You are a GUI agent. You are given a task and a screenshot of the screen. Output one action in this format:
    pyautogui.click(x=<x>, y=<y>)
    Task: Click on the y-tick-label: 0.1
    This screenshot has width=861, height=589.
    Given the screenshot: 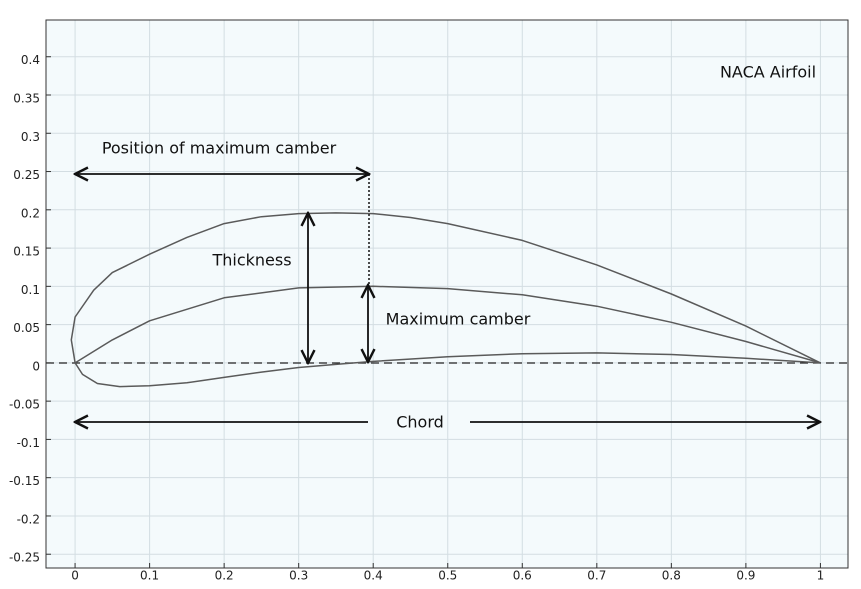 What is the action you would take?
    pyautogui.click(x=30, y=290)
    